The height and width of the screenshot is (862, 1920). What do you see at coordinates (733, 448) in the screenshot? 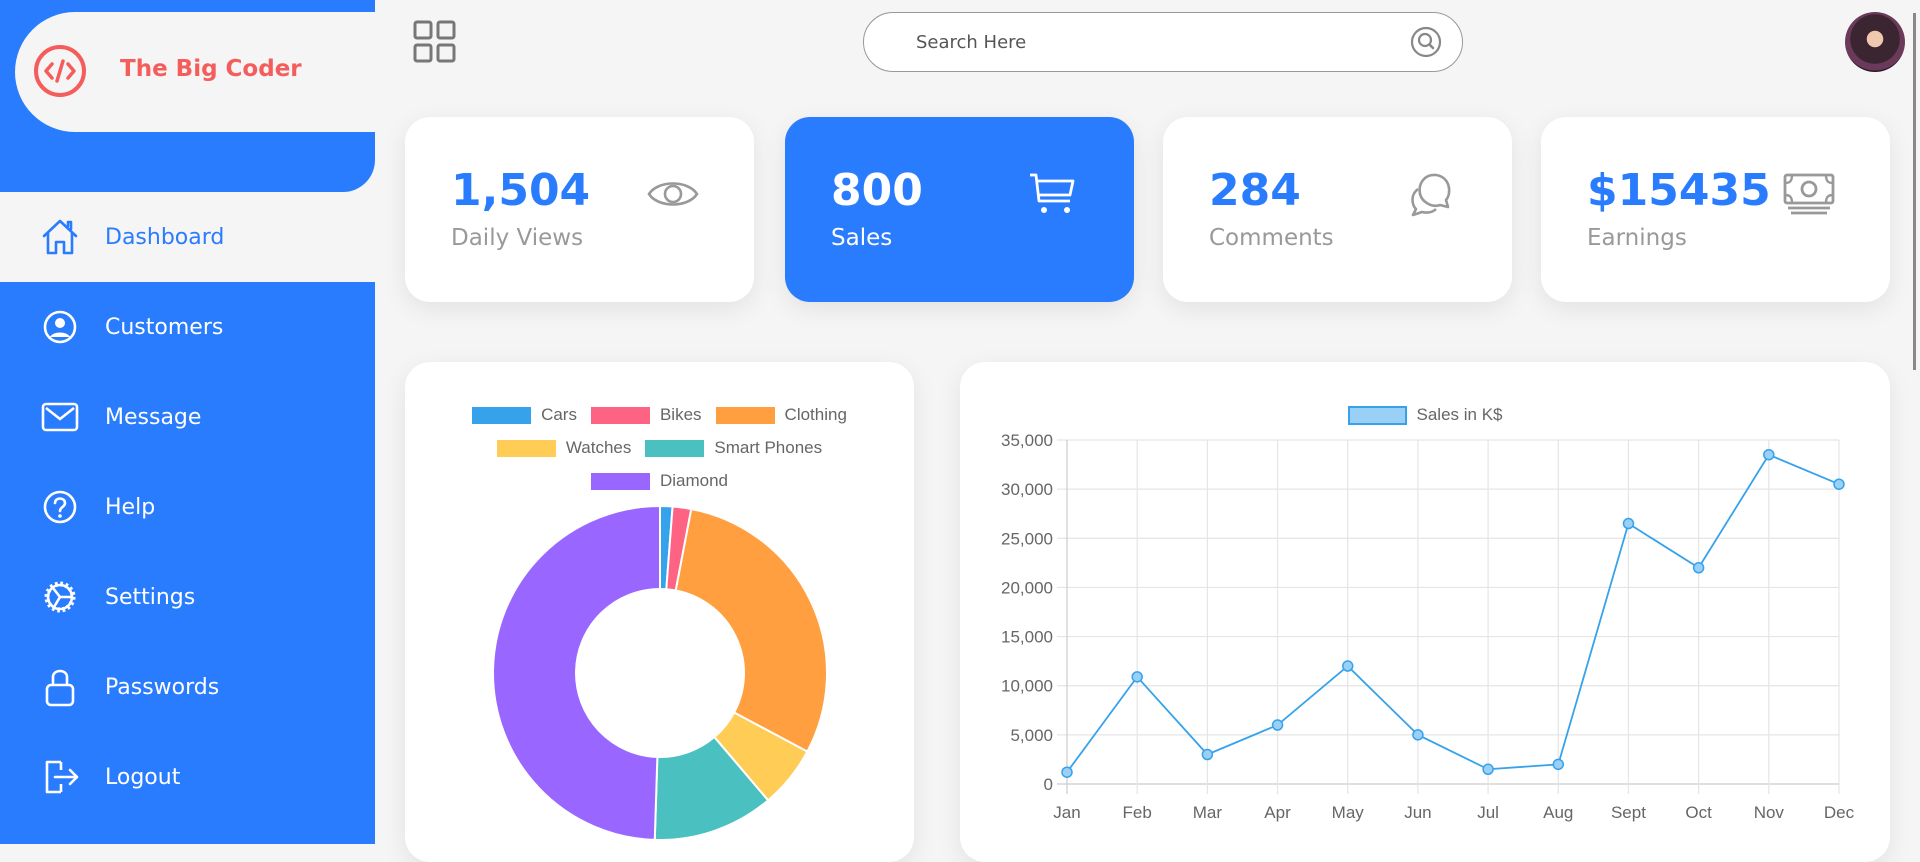
I see `legend-item-smart-phones: Smart Phones` at bounding box center [733, 448].